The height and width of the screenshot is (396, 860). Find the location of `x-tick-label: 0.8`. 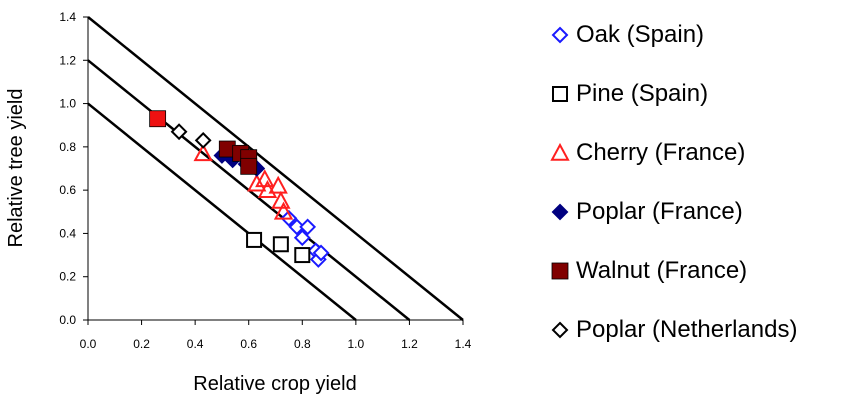

x-tick-label: 0.8 is located at coordinates (302, 344).